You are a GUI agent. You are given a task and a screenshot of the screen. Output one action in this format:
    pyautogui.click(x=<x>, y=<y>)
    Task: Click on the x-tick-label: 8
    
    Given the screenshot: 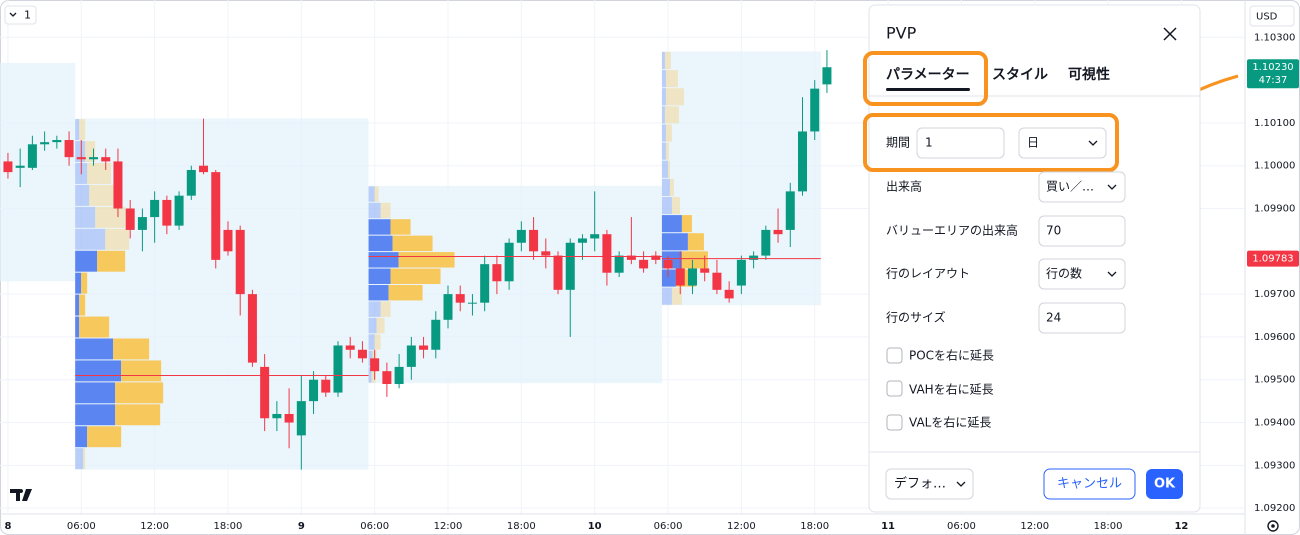 What is the action you would take?
    pyautogui.click(x=7, y=526)
    